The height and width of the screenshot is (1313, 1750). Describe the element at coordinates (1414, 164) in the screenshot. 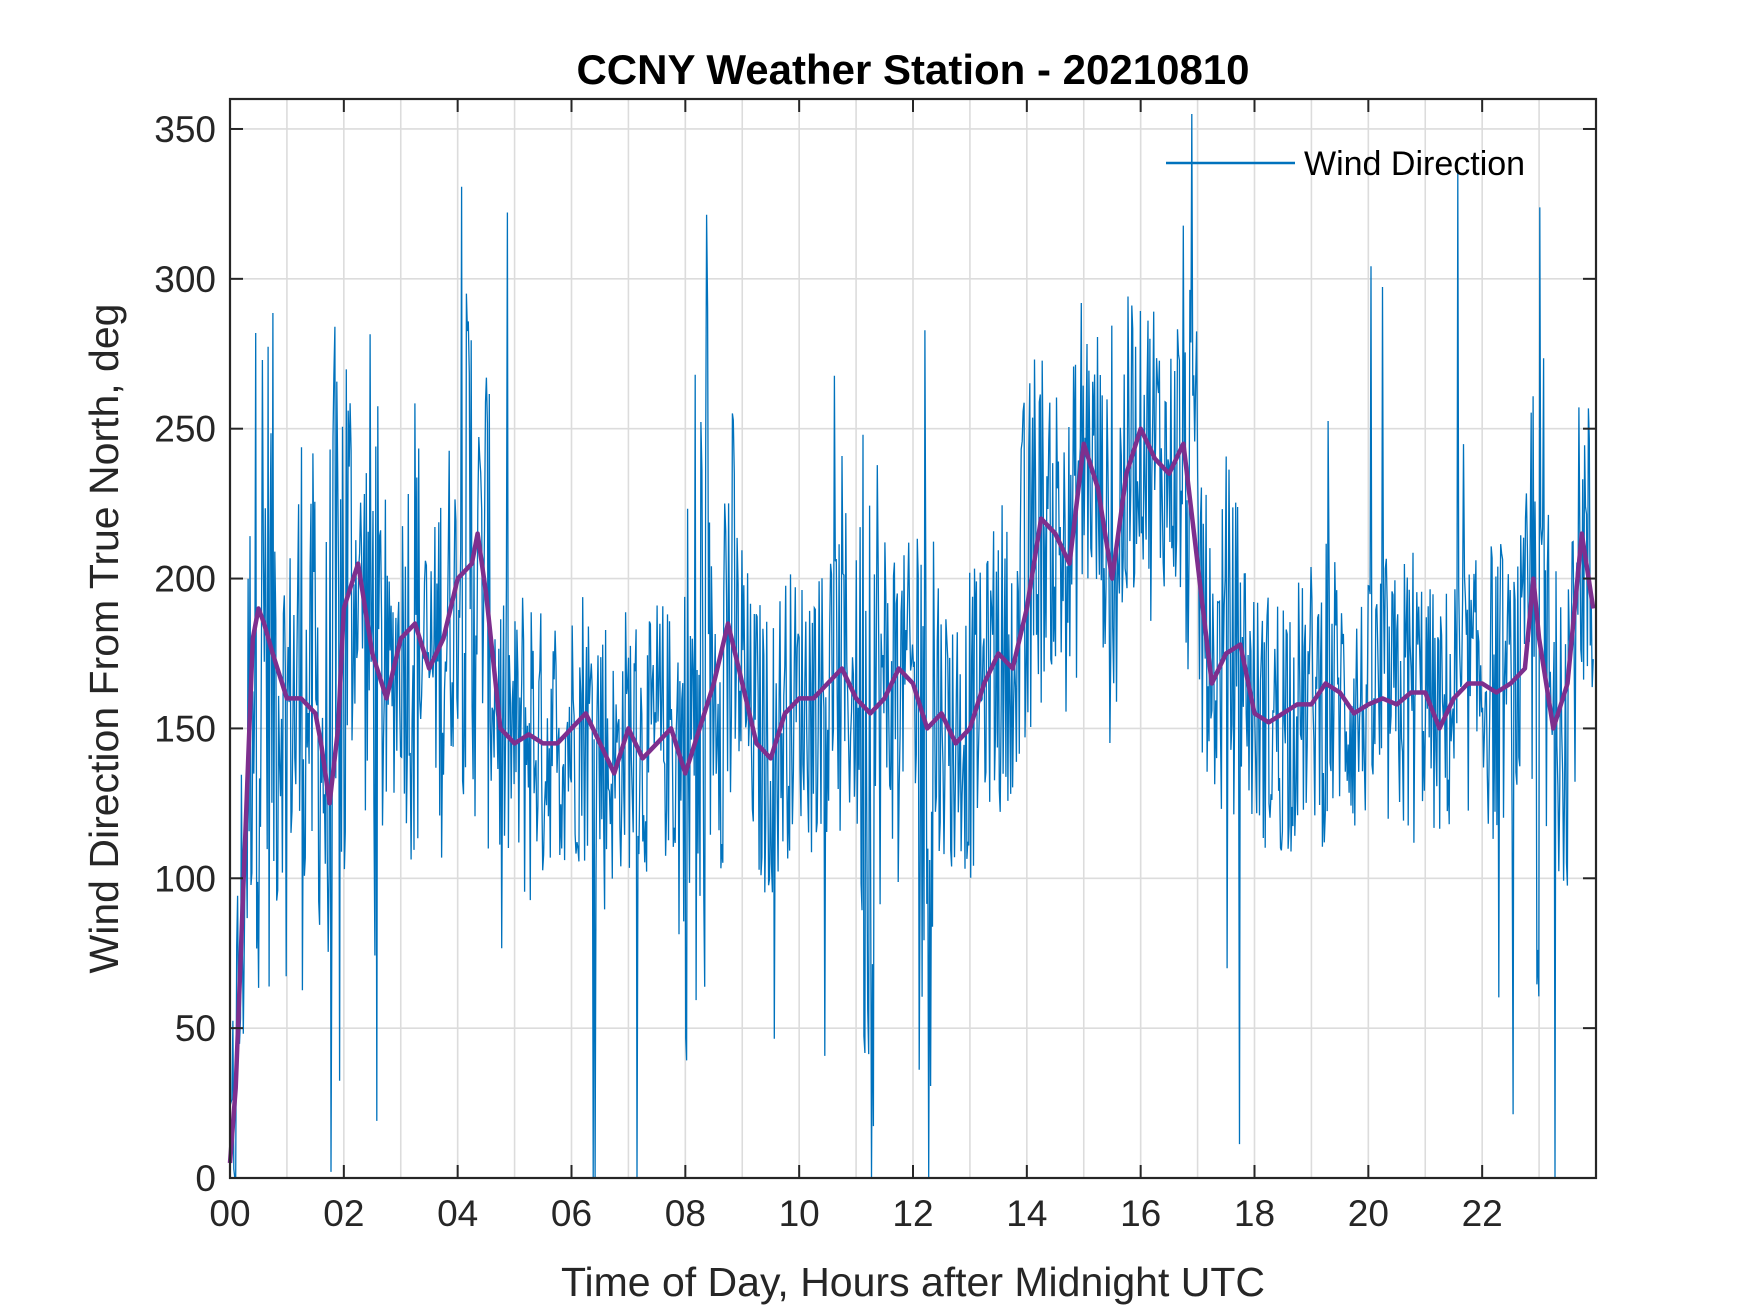

I see `legend-entry-wind-direction: Wind Direction` at that location.